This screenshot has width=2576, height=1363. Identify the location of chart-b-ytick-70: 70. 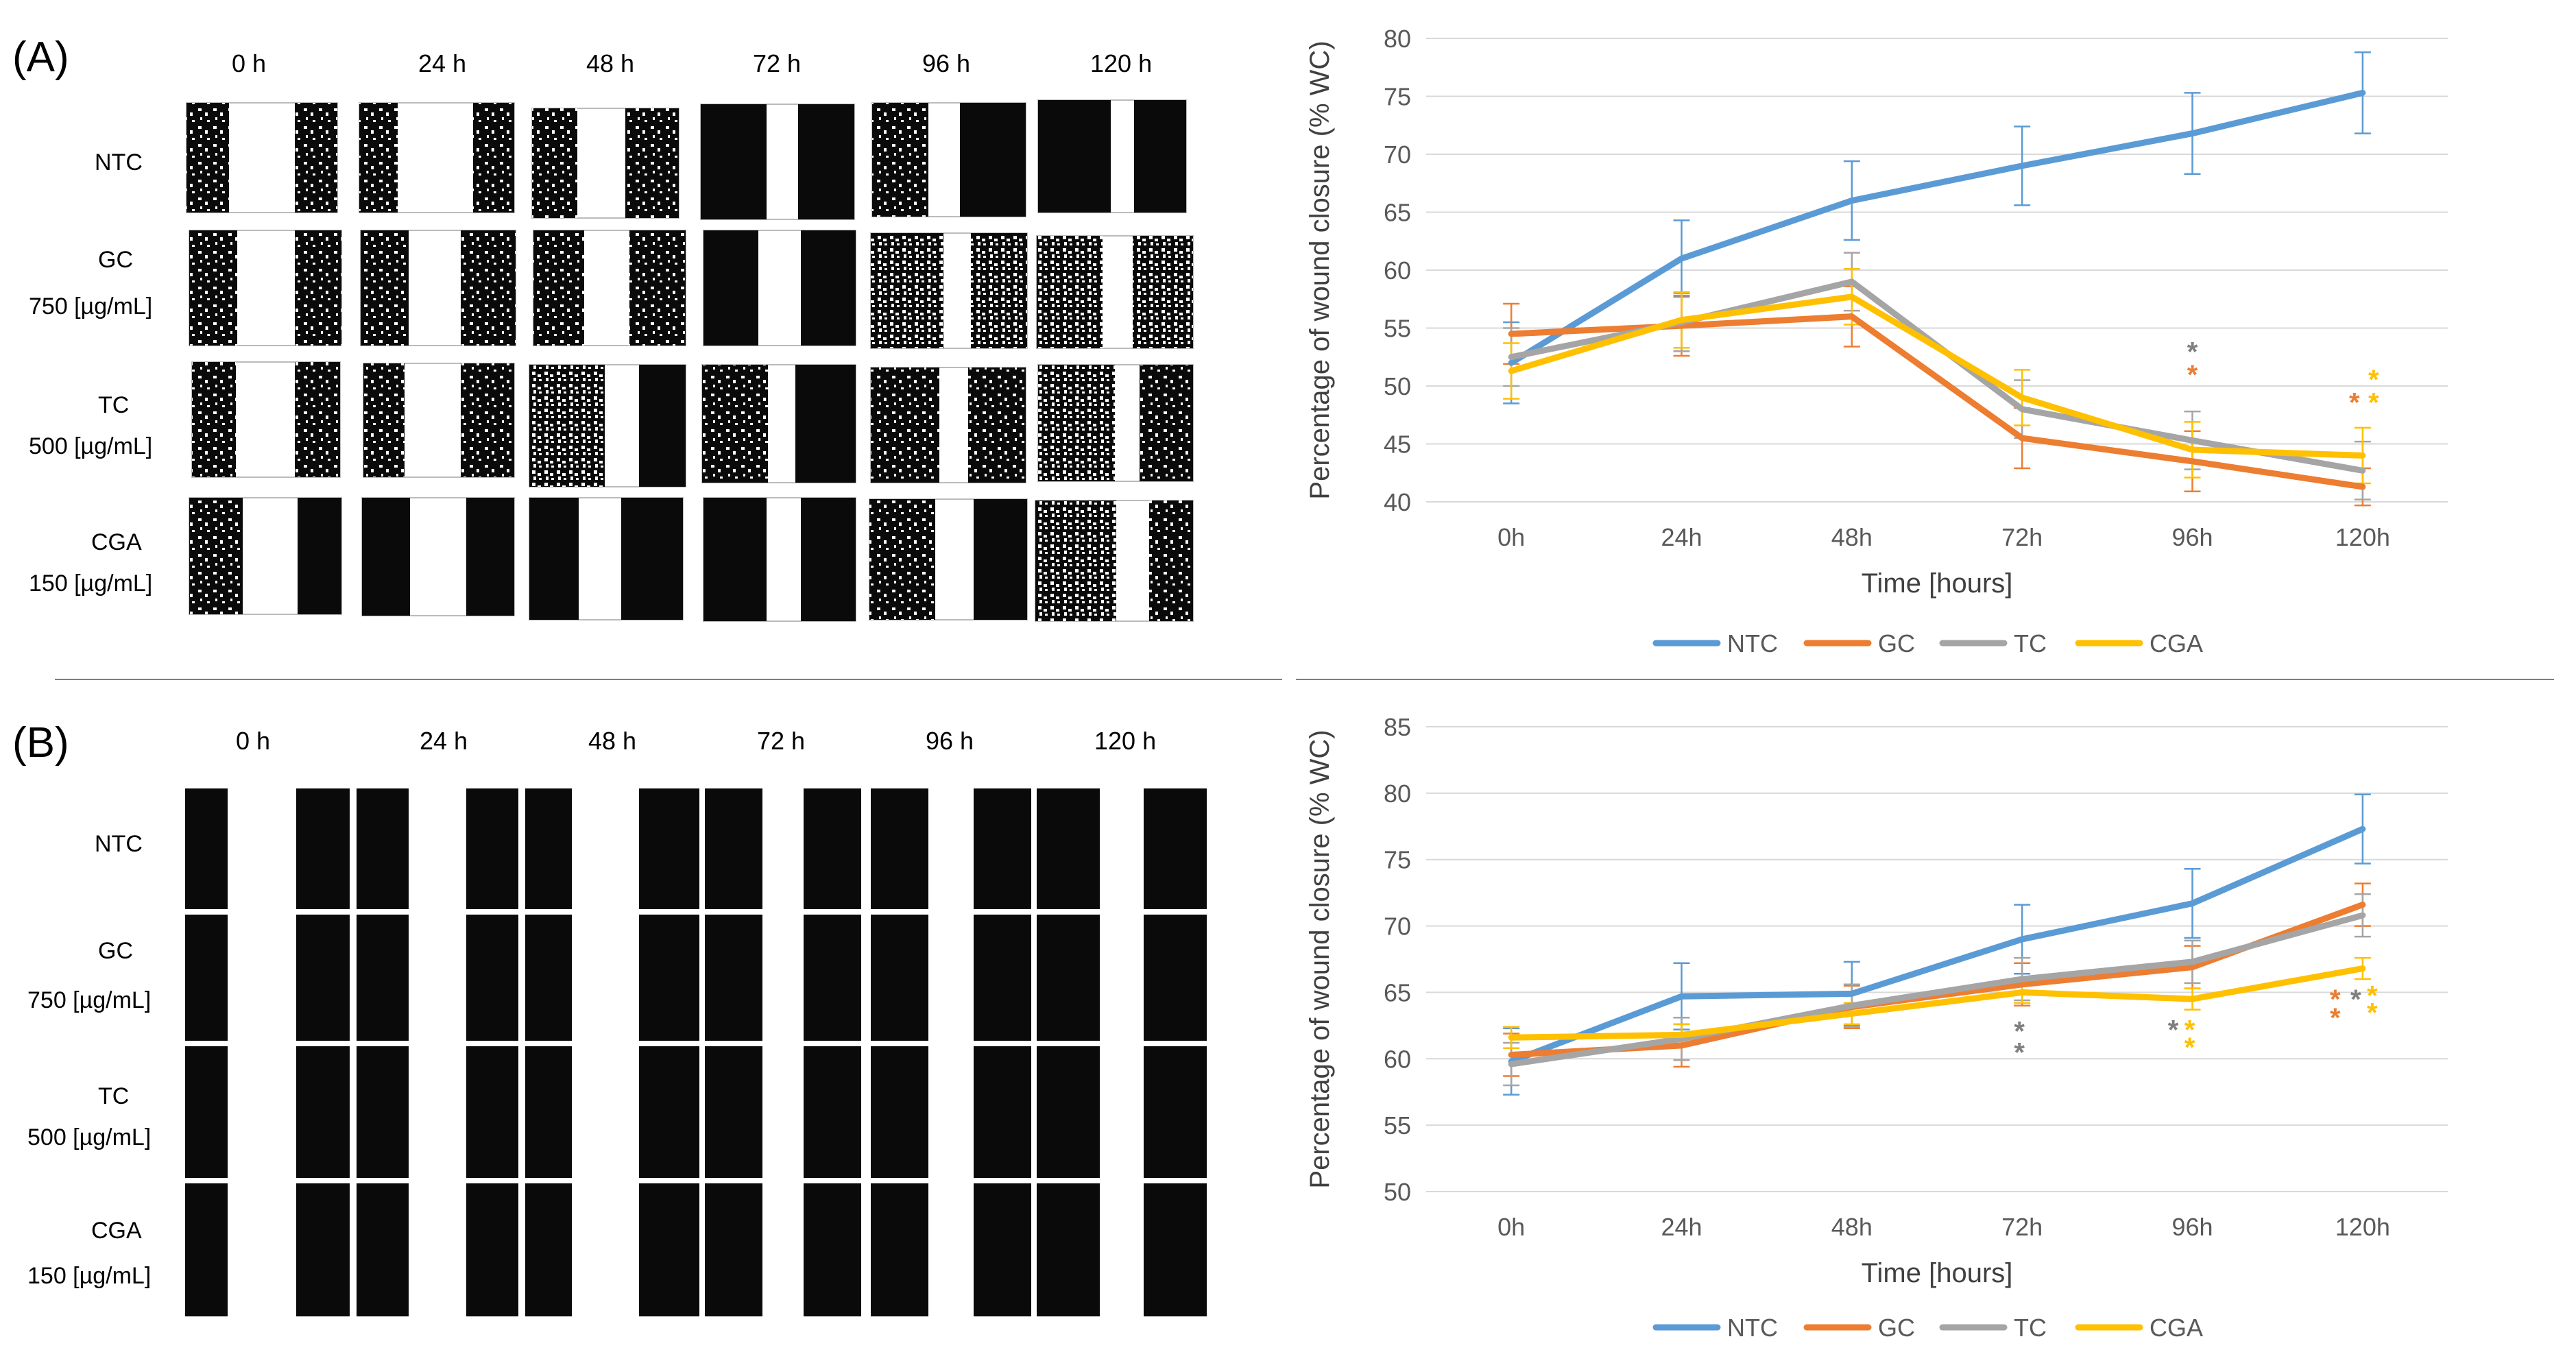
(1398, 927).